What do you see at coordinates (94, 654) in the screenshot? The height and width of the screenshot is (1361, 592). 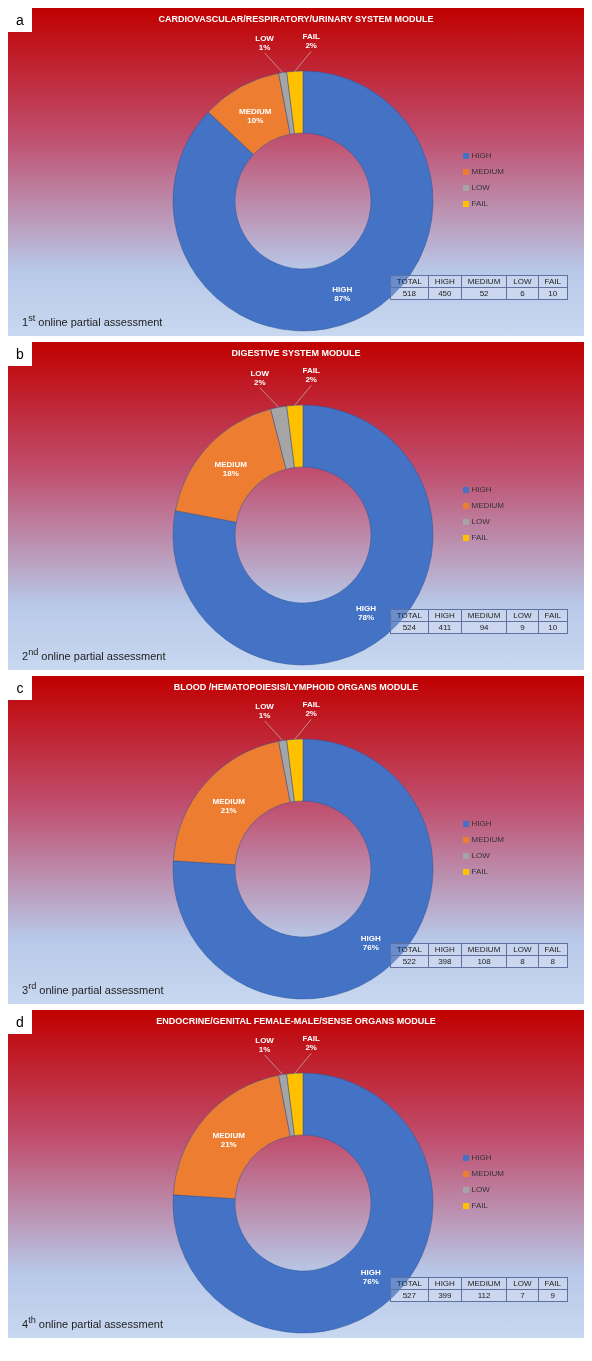 I see `text: 2$^{nd}$ online partial assessment` at bounding box center [94, 654].